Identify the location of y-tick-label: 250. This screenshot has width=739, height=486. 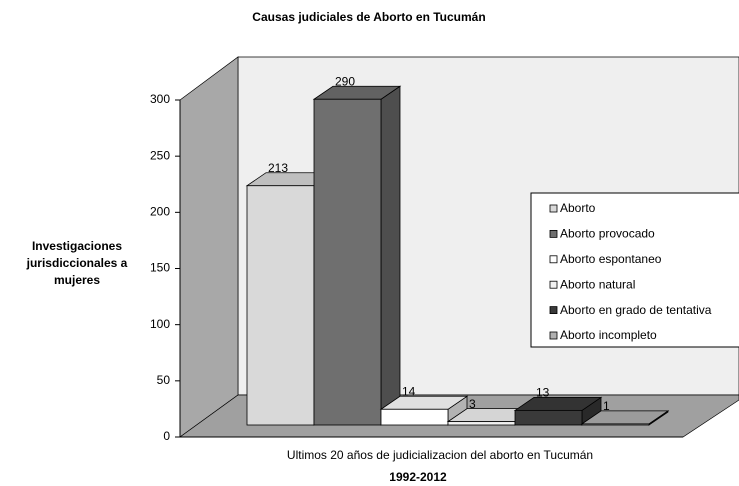
(160, 155).